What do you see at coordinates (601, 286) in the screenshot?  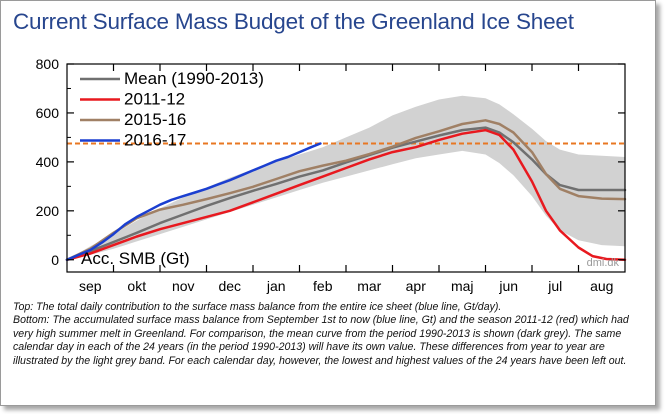 I see `x-tick-label-aug: aug` at bounding box center [601, 286].